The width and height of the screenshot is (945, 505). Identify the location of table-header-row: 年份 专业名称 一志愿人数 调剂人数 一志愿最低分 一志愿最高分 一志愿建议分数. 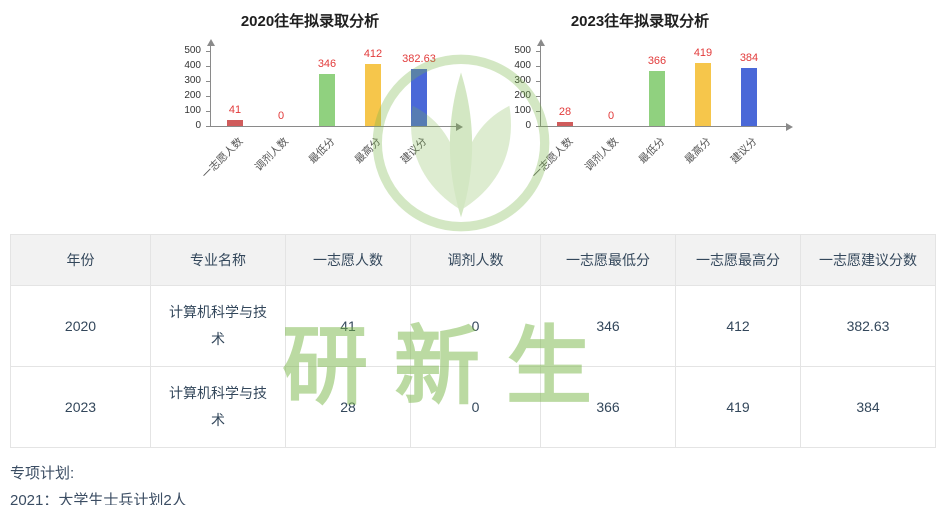
(473, 260).